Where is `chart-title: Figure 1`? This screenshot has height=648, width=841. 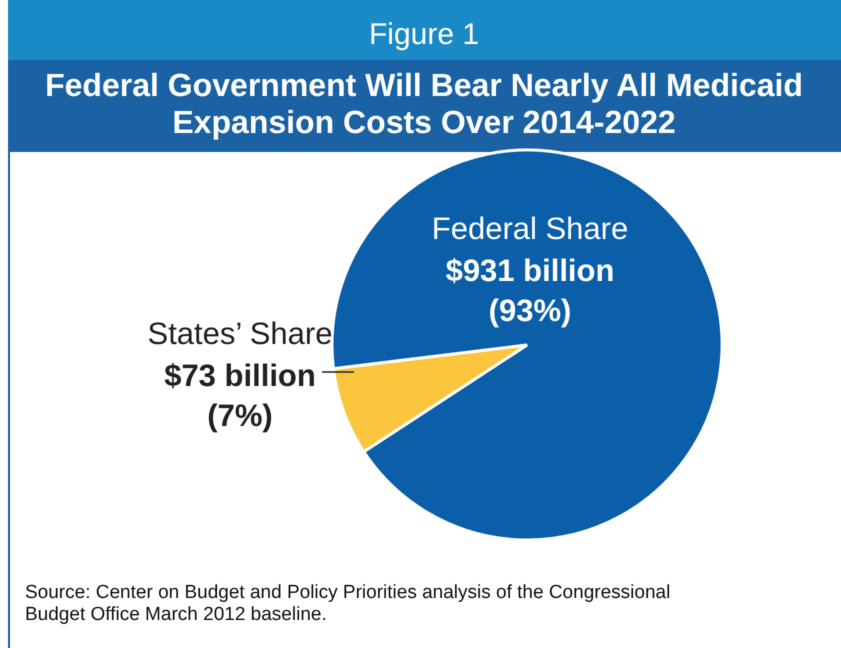 chart-title: Figure 1 is located at coordinates (424, 34).